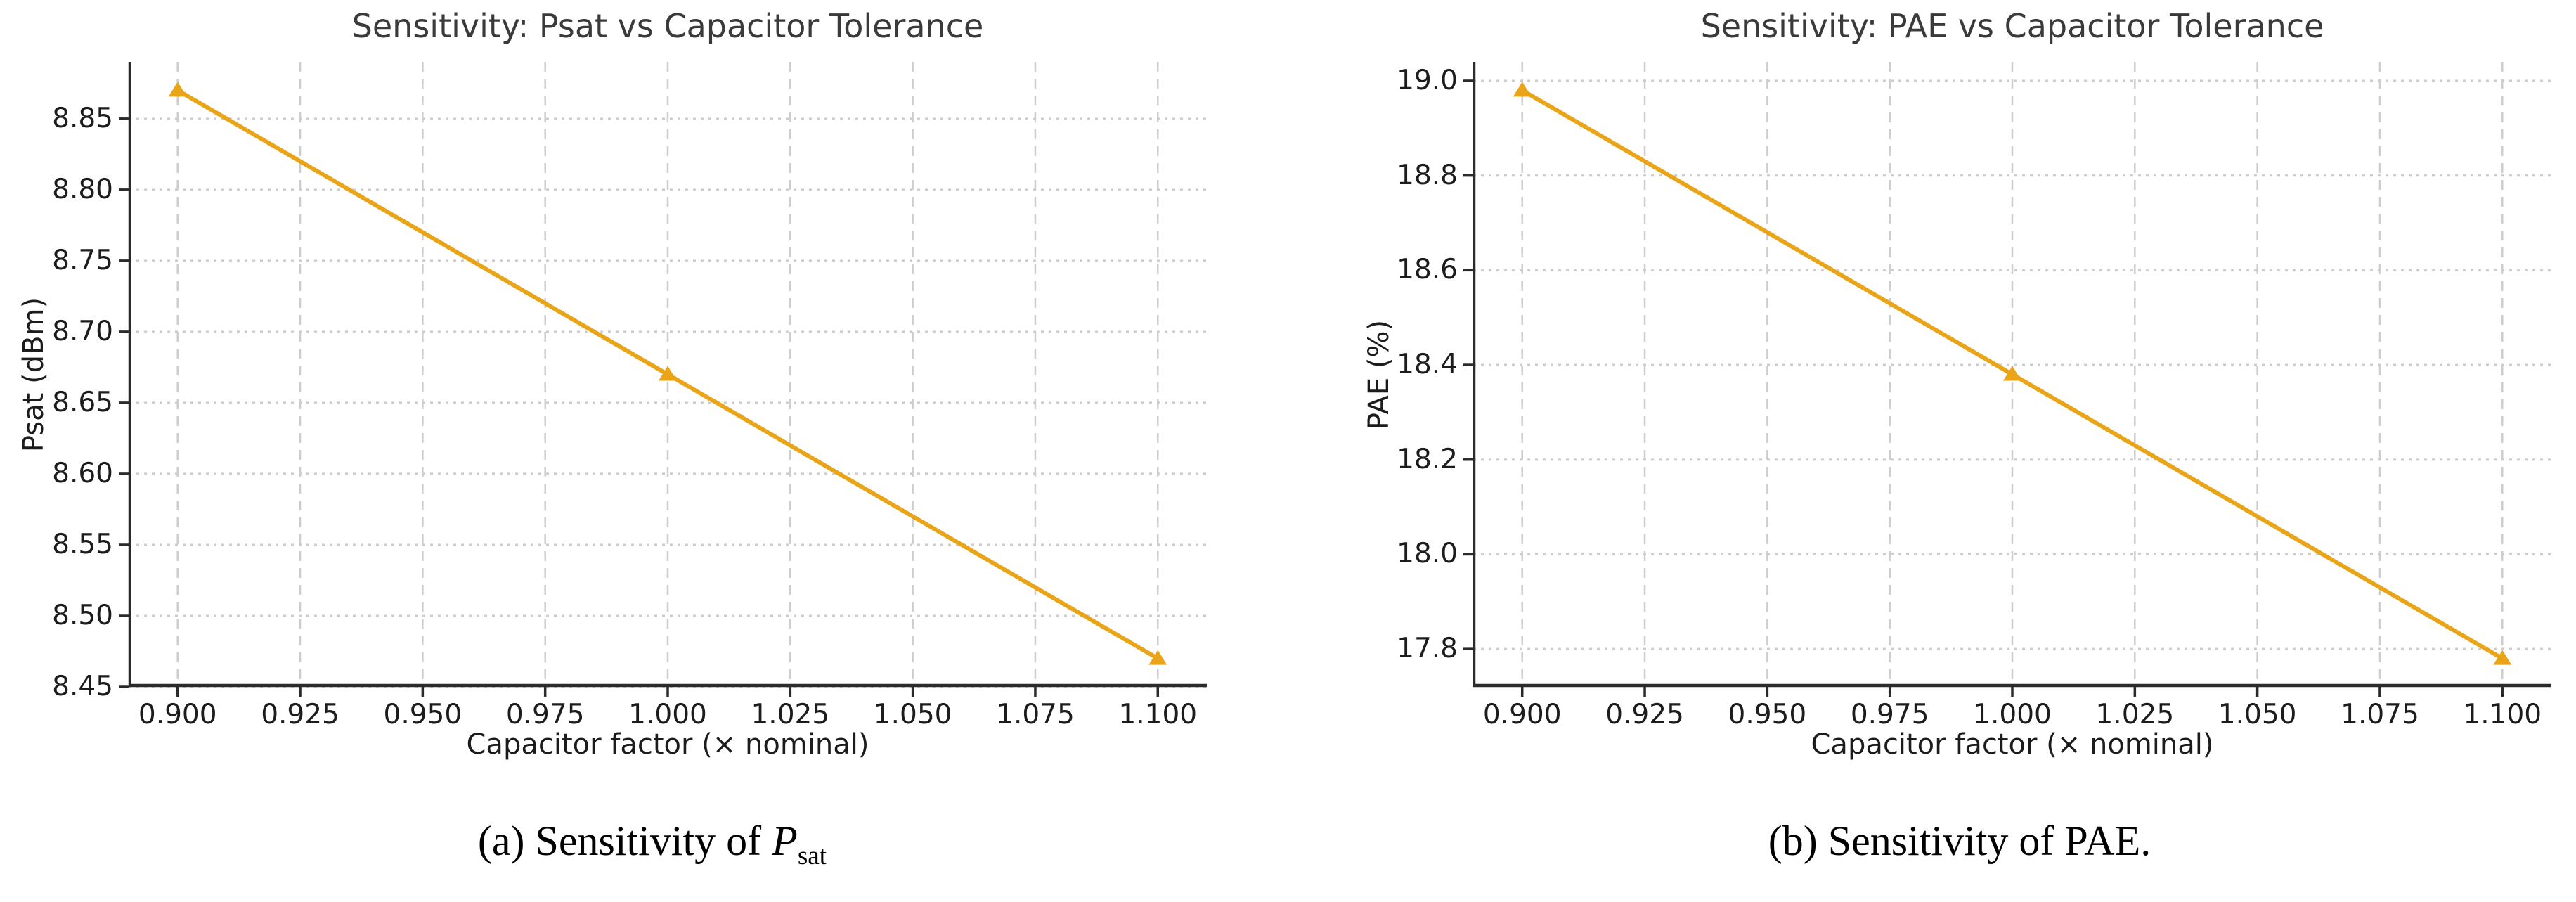  Describe the element at coordinates (2013, 714) in the screenshot. I see `pae-x-tick-label: 1.000` at that location.